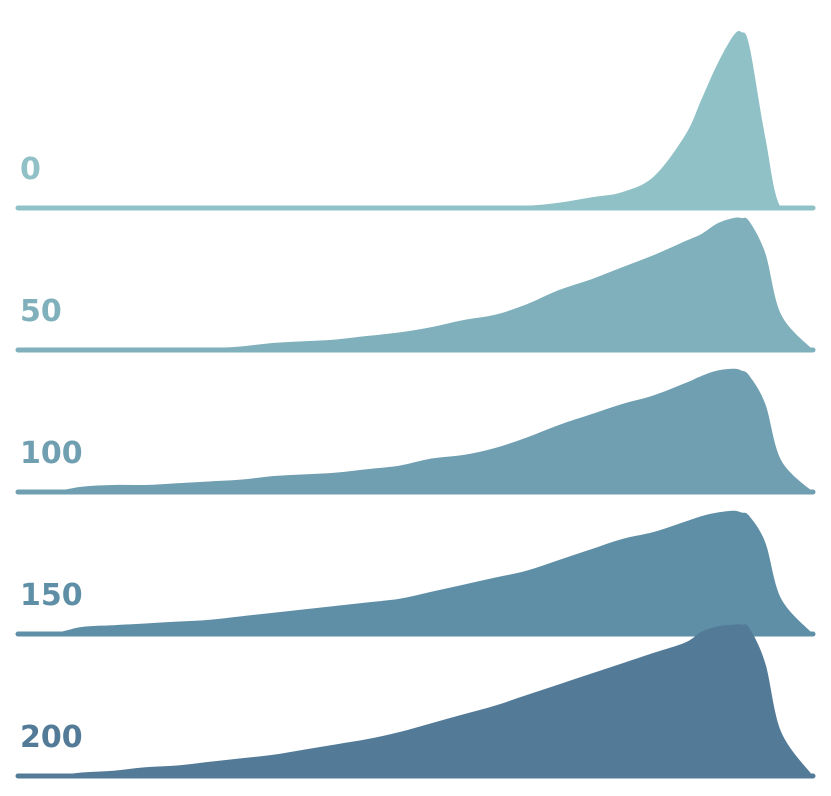  Describe the element at coordinates (41, 311) in the screenshot. I see `ridge-label-50: 50` at that location.